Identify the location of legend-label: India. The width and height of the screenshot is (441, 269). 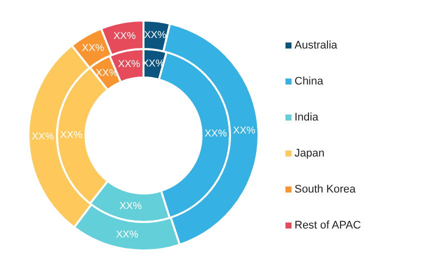
(307, 118).